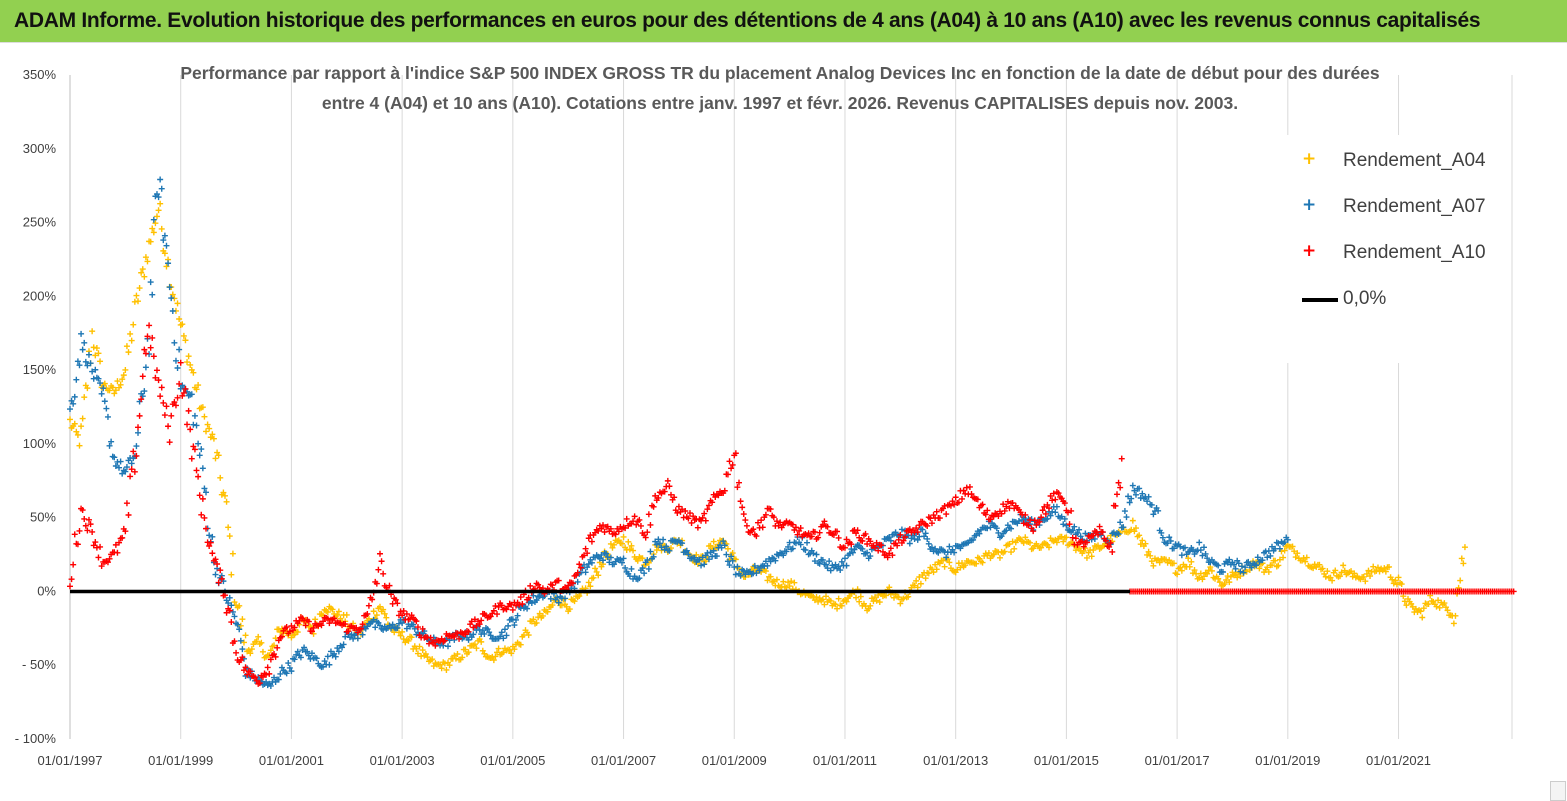  Describe the element at coordinates (43, 517) in the screenshot. I see `y-tick-label: 50%` at that location.